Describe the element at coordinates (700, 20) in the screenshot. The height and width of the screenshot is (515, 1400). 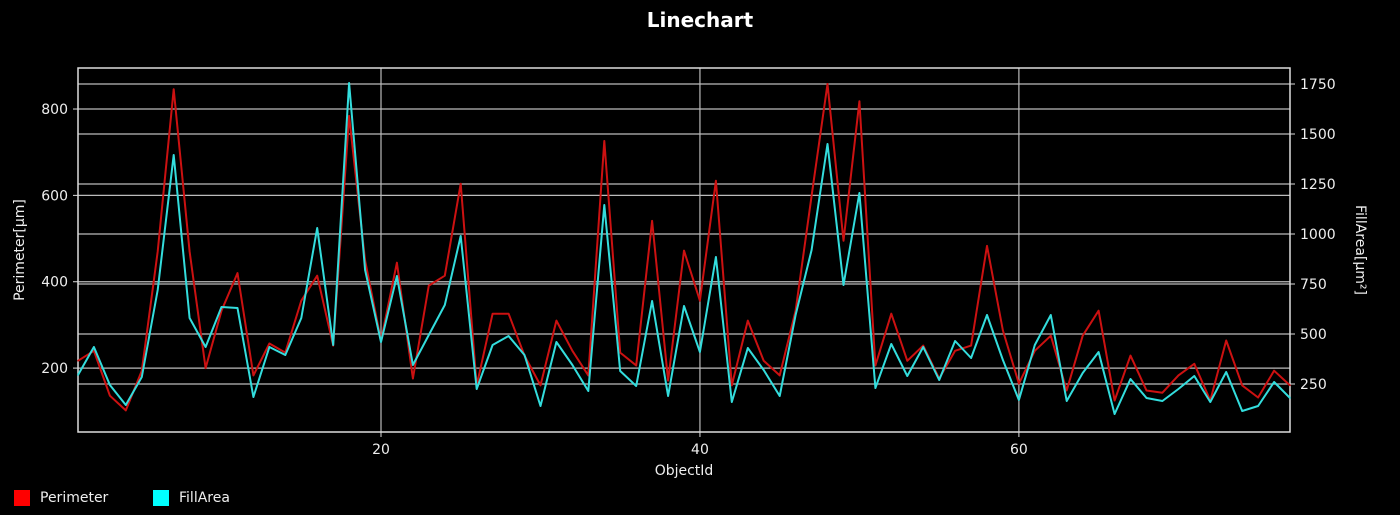
I see `chart-title: Linechart` at that location.